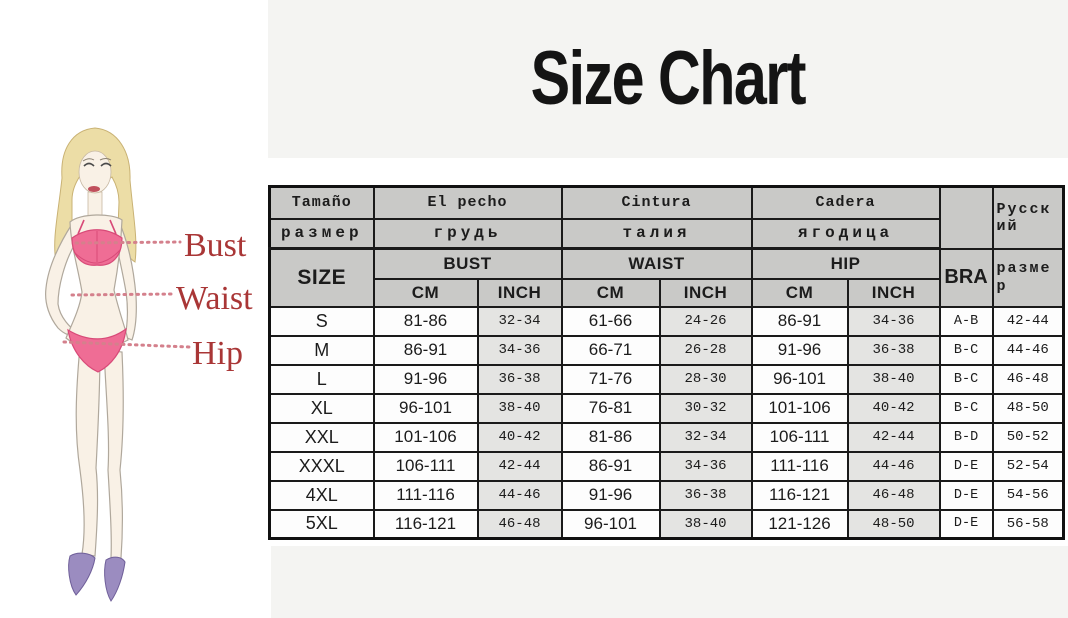  What do you see at coordinates (128, 242) in the screenshot?
I see `bust-dotted-line` at bounding box center [128, 242].